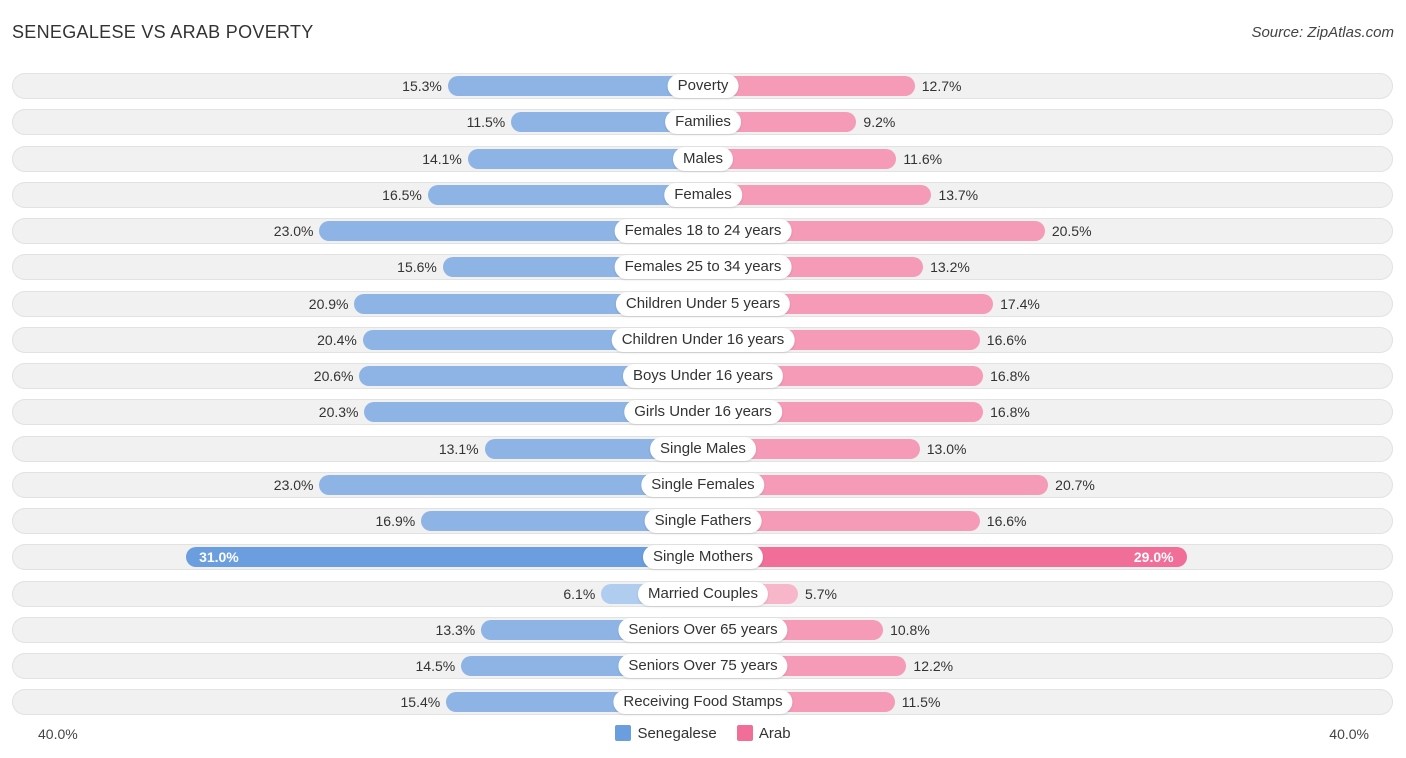 This screenshot has width=1406, height=758. Describe the element at coordinates (744, 732) in the screenshot. I see `legend-swatch-arab` at that location.